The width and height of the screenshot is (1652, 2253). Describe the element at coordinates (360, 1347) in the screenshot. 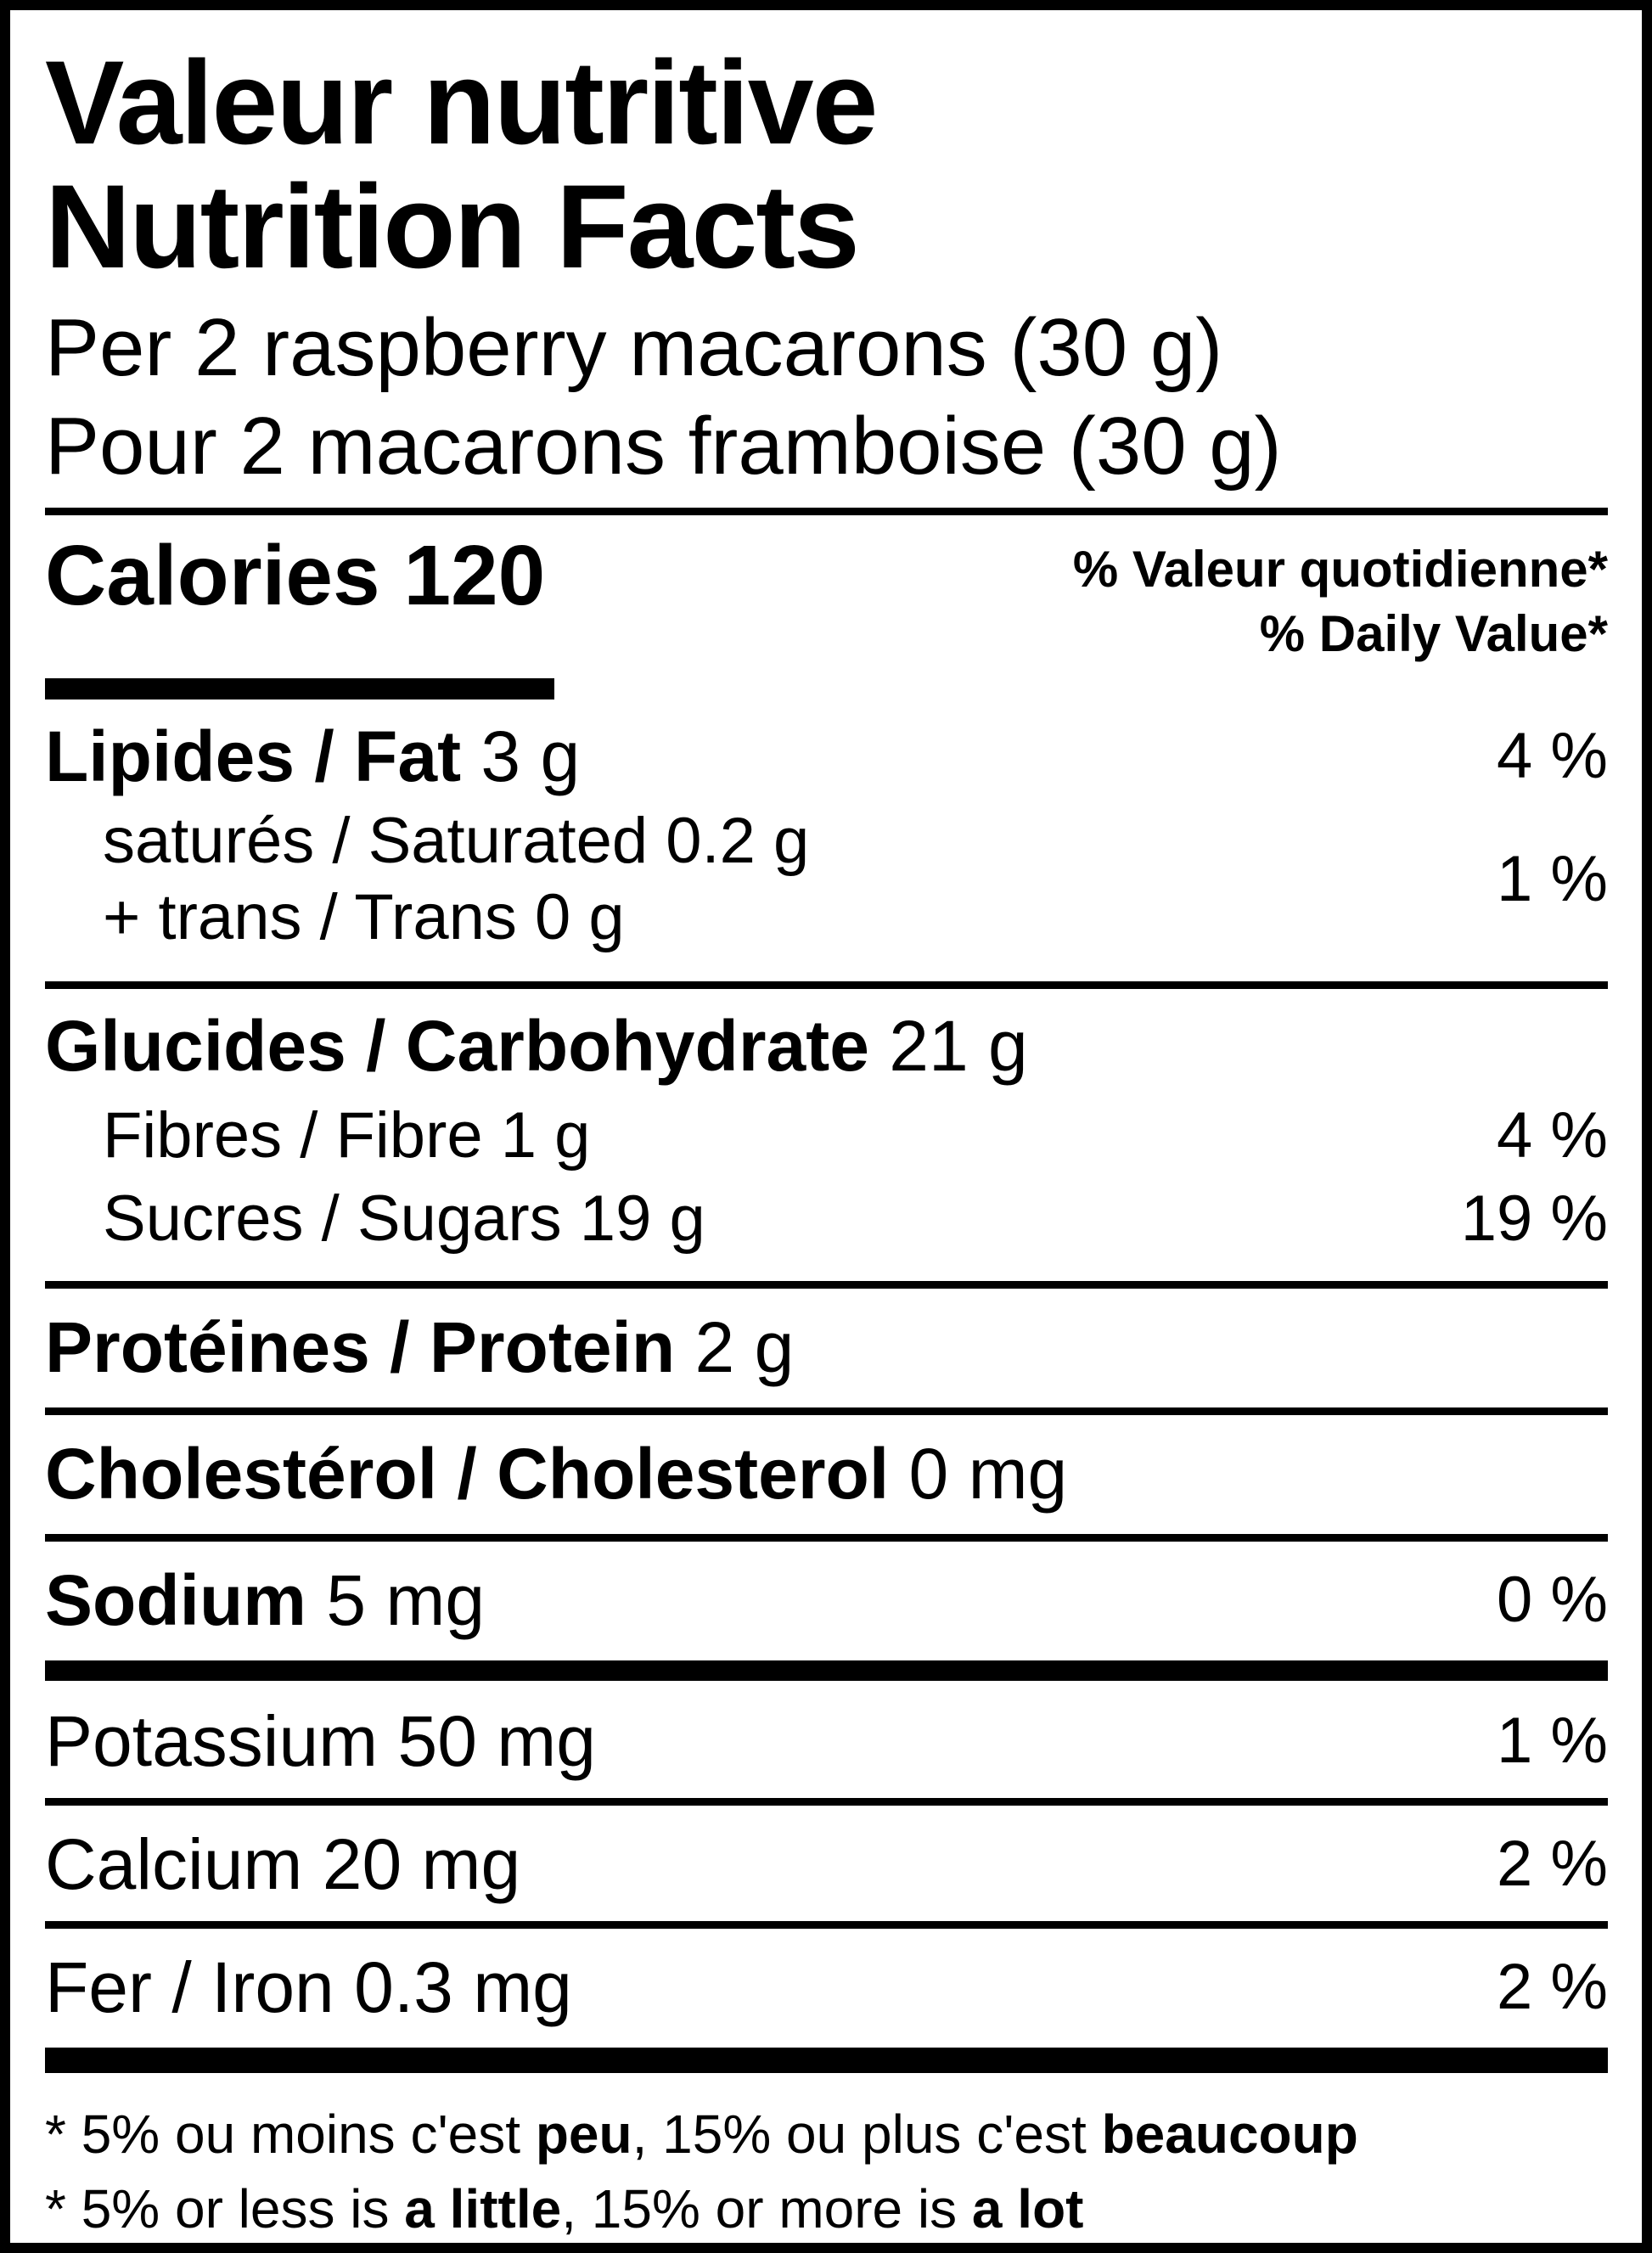

I see `protein-label-bold: Protéines / Protein` at that location.